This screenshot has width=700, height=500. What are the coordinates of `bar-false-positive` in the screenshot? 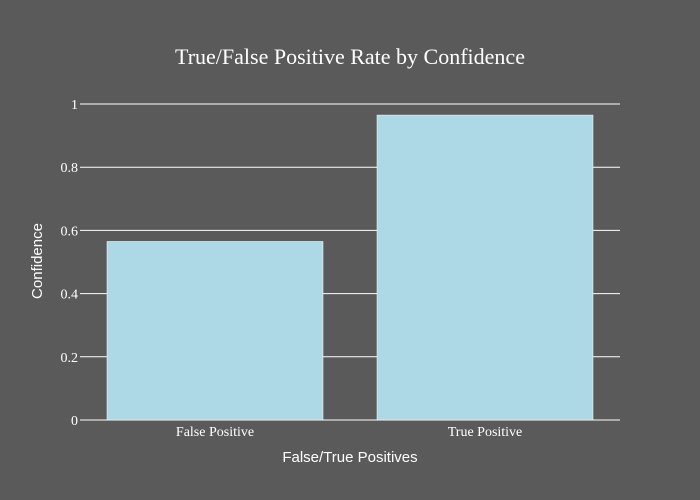 It's located at (215, 331).